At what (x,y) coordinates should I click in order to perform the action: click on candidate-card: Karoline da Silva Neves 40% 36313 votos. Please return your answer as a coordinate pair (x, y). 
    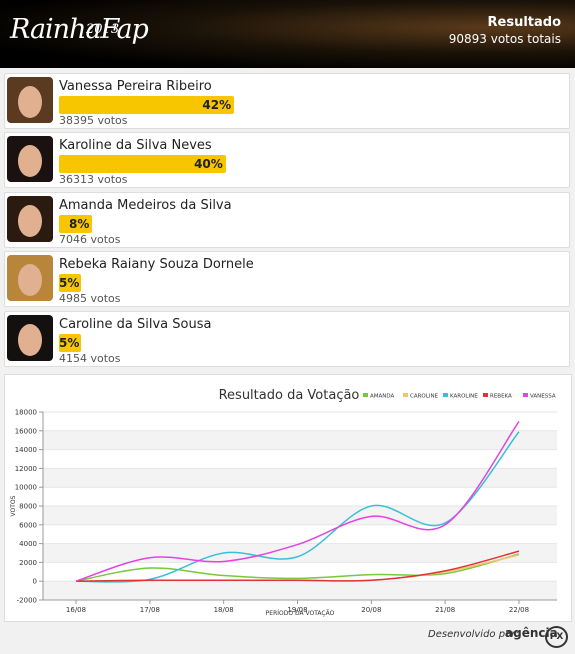
    Looking at the image, I should click on (287, 160).